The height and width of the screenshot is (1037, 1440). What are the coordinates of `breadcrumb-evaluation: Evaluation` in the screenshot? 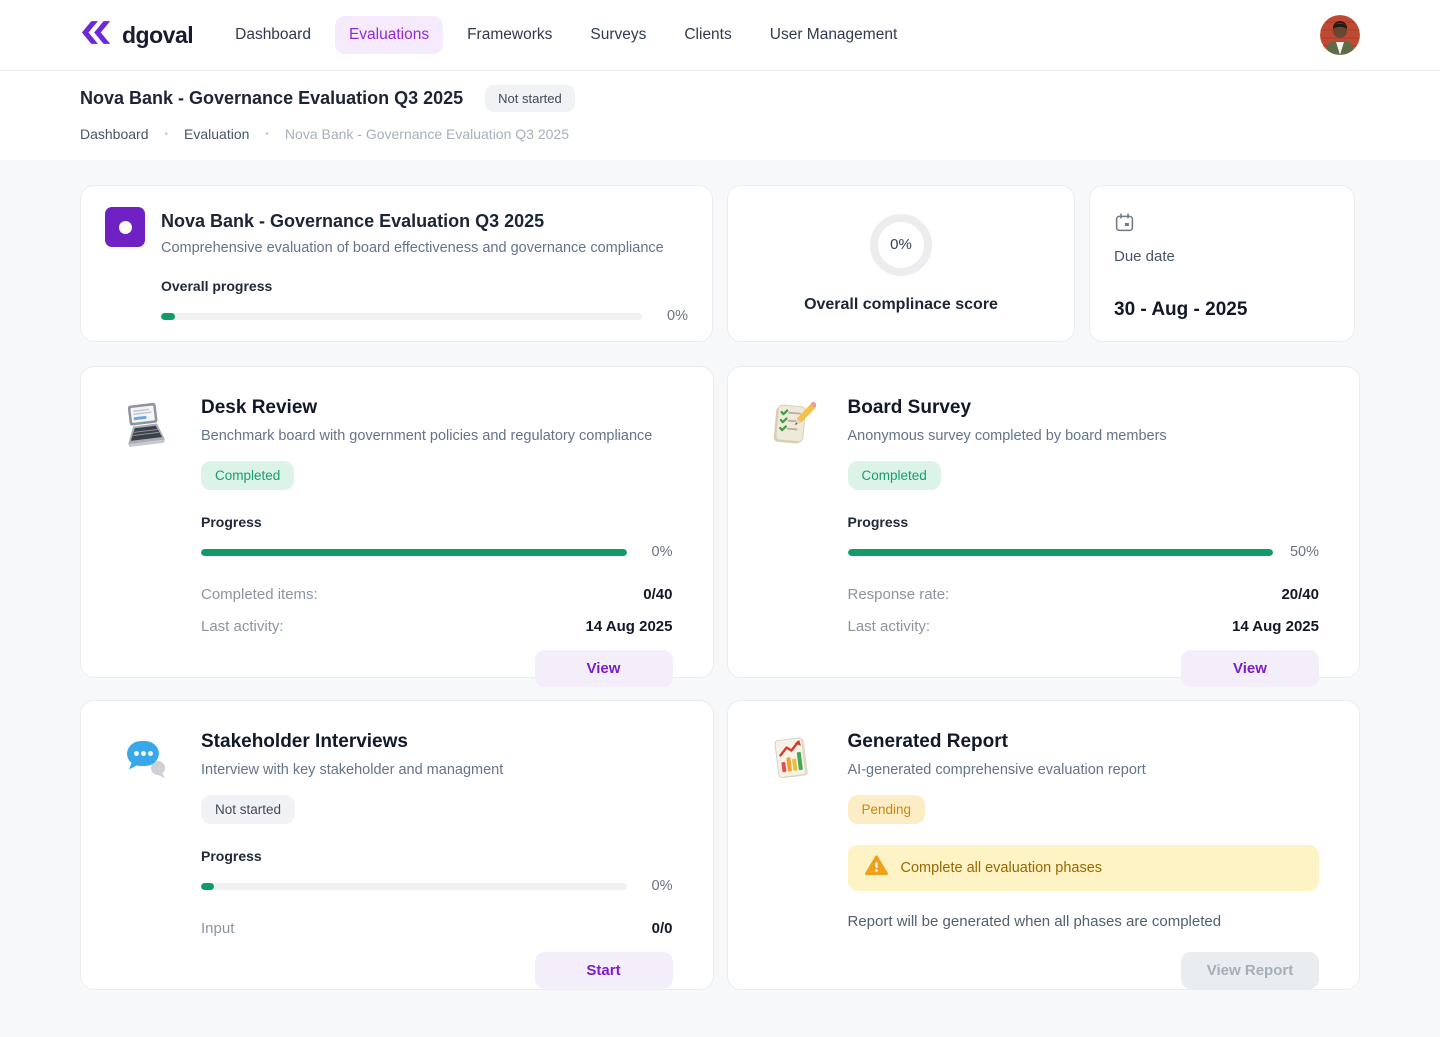 It's located at (217, 134).